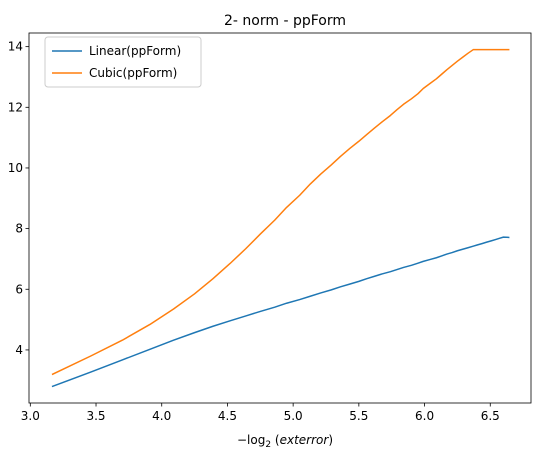  I want to click on legend: Linear(ppForm) Cubic(ppForm), so click(123, 62).